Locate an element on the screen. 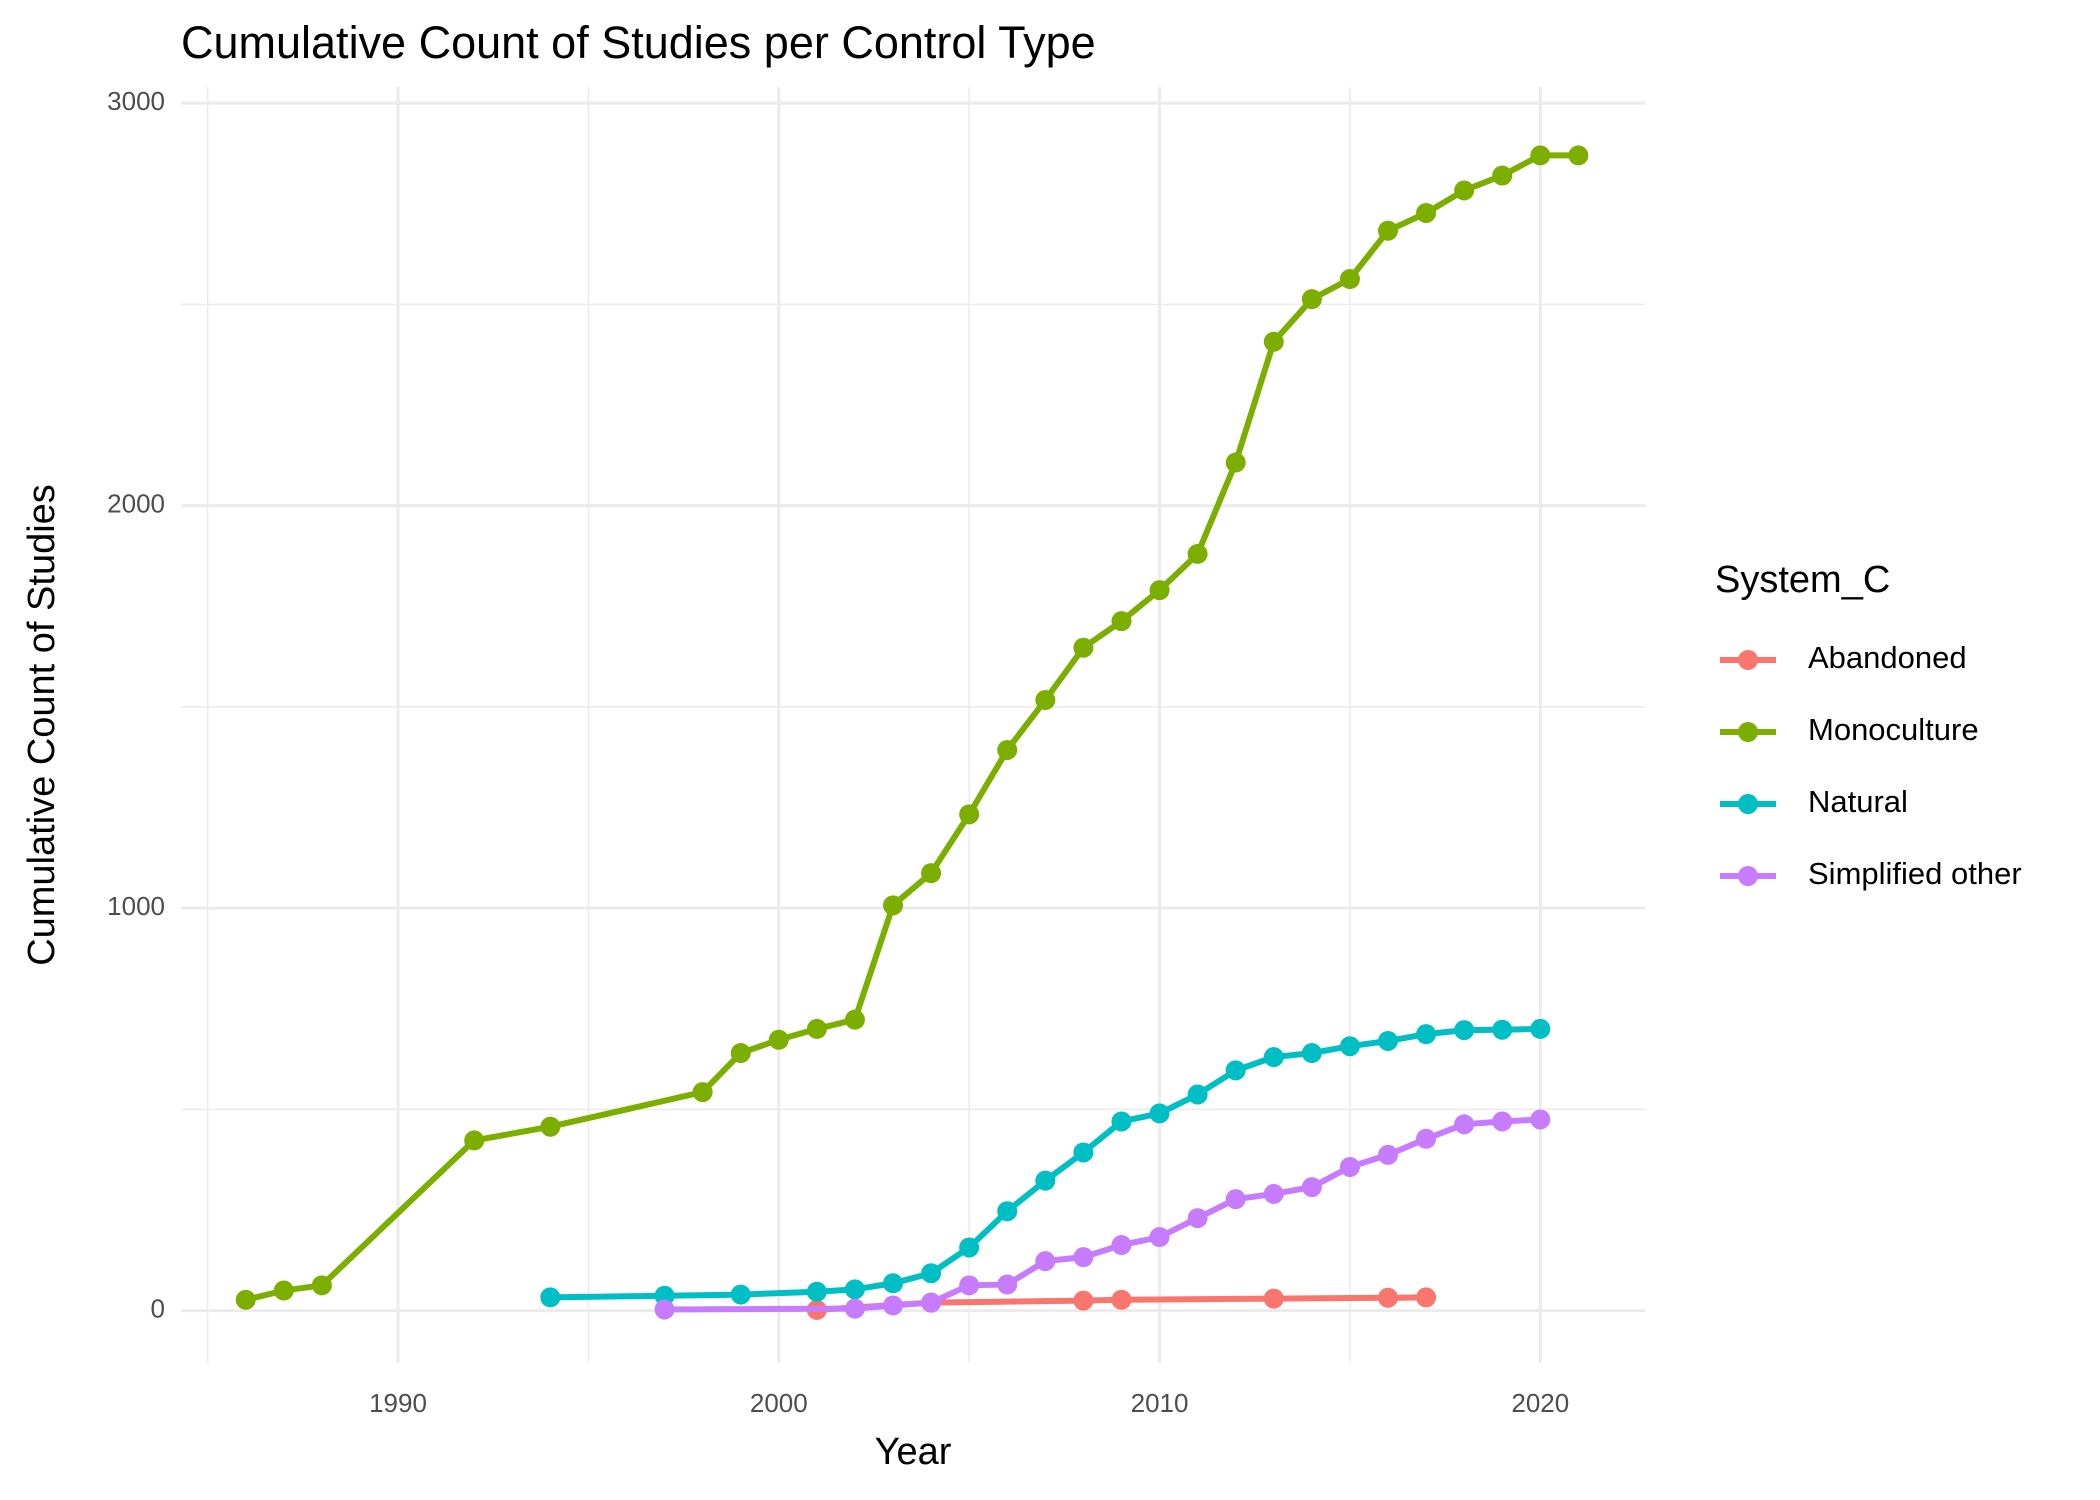  y-tick-label: 3000 is located at coordinates (136, 101).